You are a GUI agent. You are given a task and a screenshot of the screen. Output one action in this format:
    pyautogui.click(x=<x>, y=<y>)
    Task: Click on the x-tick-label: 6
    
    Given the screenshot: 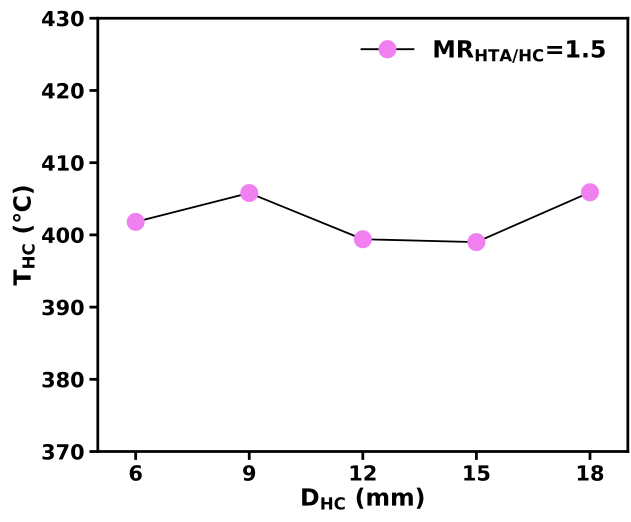 What is the action you would take?
    pyautogui.click(x=136, y=473)
    